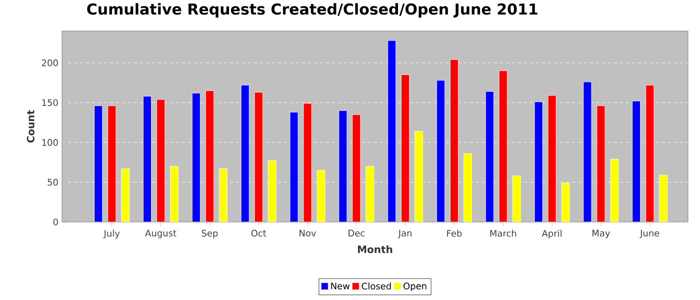  Describe the element at coordinates (340, 286) in the screenshot. I see `legend-label: New` at that location.